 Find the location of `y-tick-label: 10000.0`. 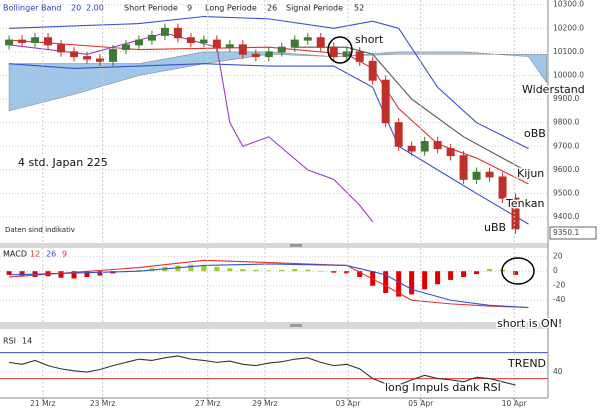

y-tick-label: 10000.0 is located at coordinates (568, 74).